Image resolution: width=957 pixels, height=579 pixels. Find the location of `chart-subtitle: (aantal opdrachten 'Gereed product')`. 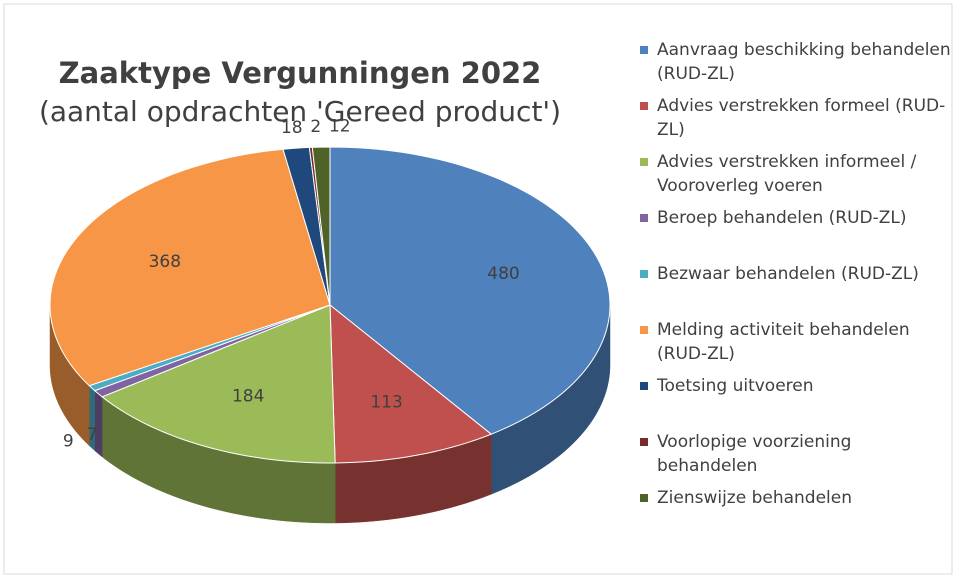

chart-subtitle: (aantal opdrachten 'Gereed product') is located at coordinates (300, 111).